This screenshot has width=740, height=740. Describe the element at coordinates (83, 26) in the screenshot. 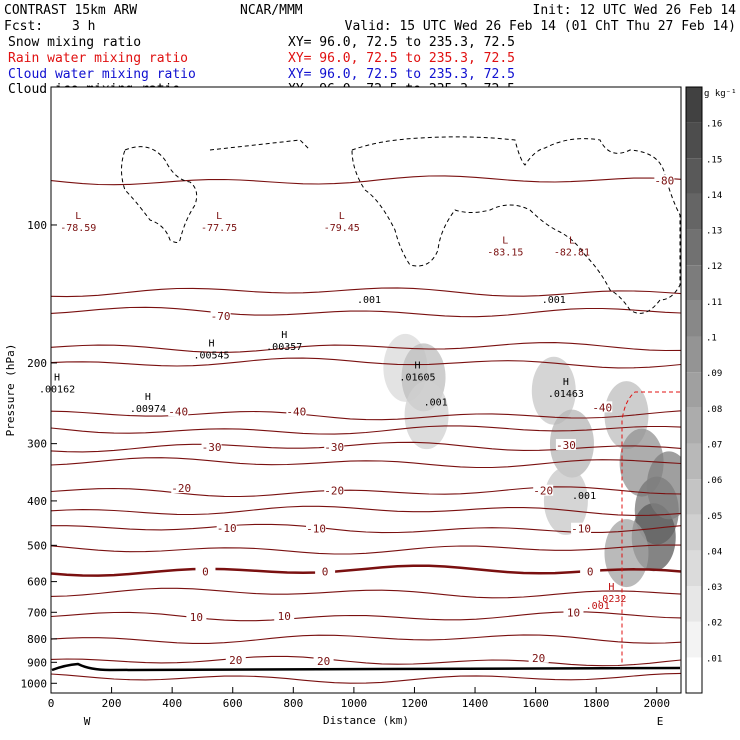

I see `fcst-value: 3 h` at that location.